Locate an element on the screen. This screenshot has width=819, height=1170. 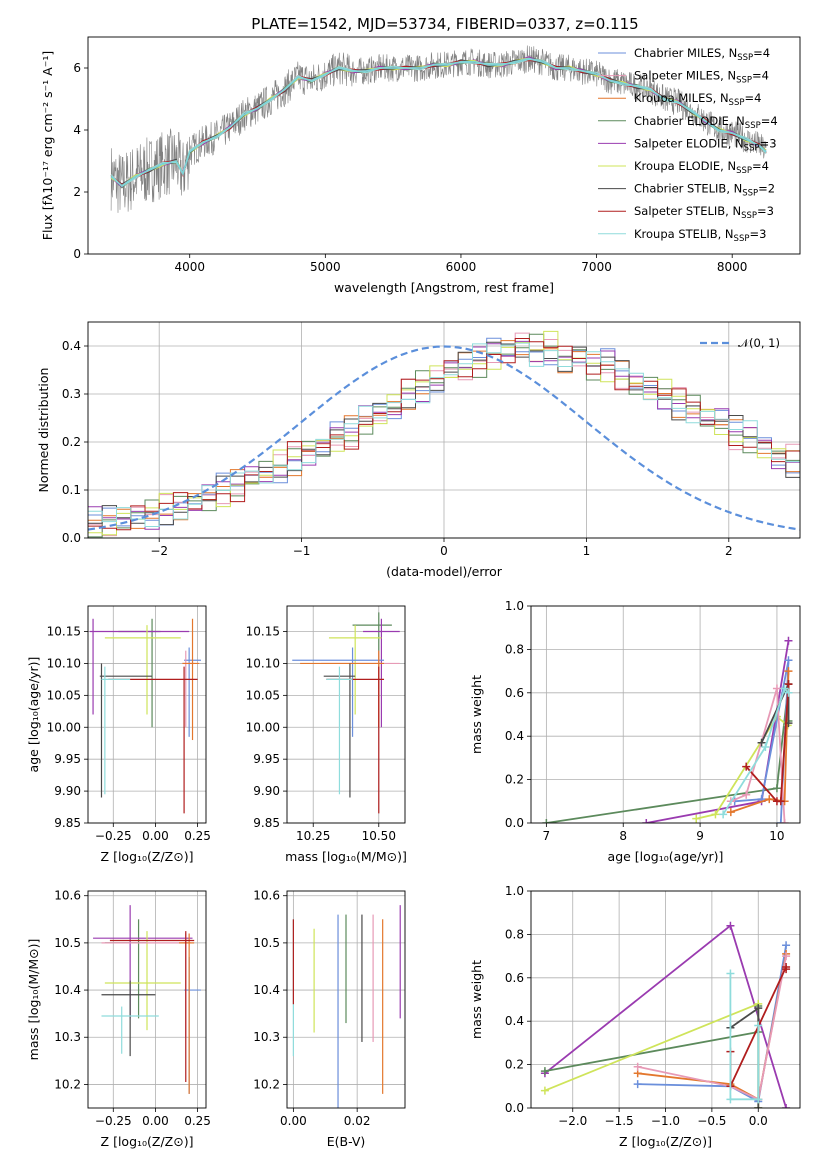
weight-vs-z-xtick-label: −2.0 is located at coordinates (572, 1121).